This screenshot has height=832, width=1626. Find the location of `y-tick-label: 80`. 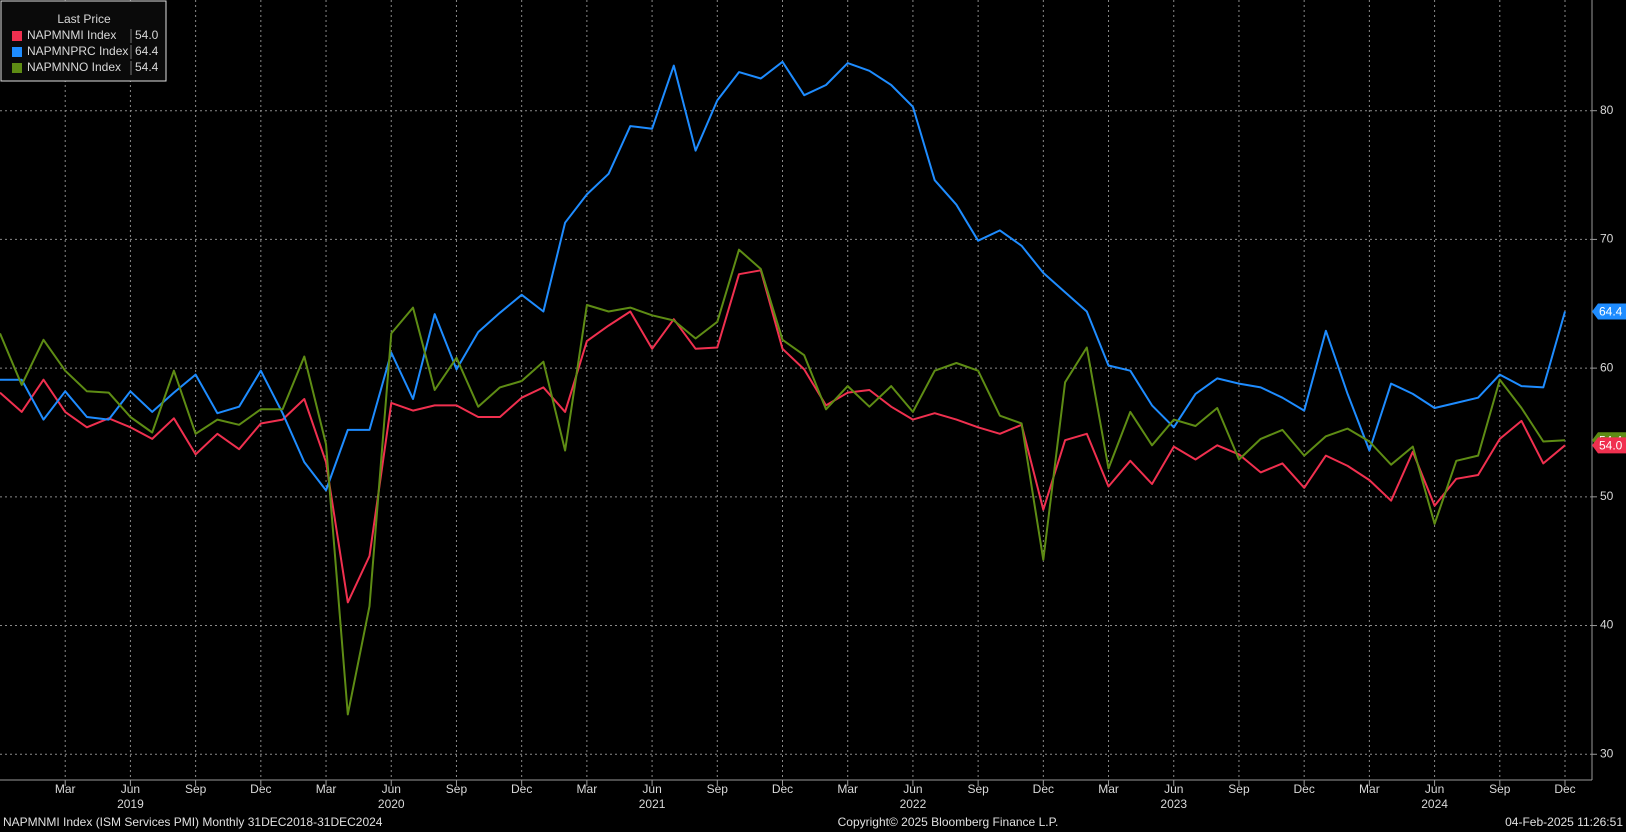

y-tick-label: 80 is located at coordinates (1607, 110).